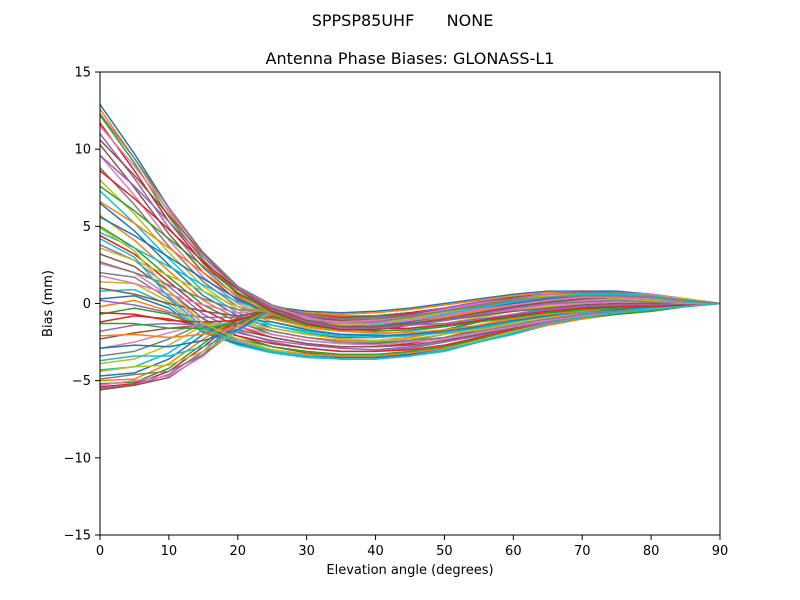 The width and height of the screenshot is (800, 600). What do you see at coordinates (77, 536) in the screenshot?
I see `y-tick-label: −15` at bounding box center [77, 536].